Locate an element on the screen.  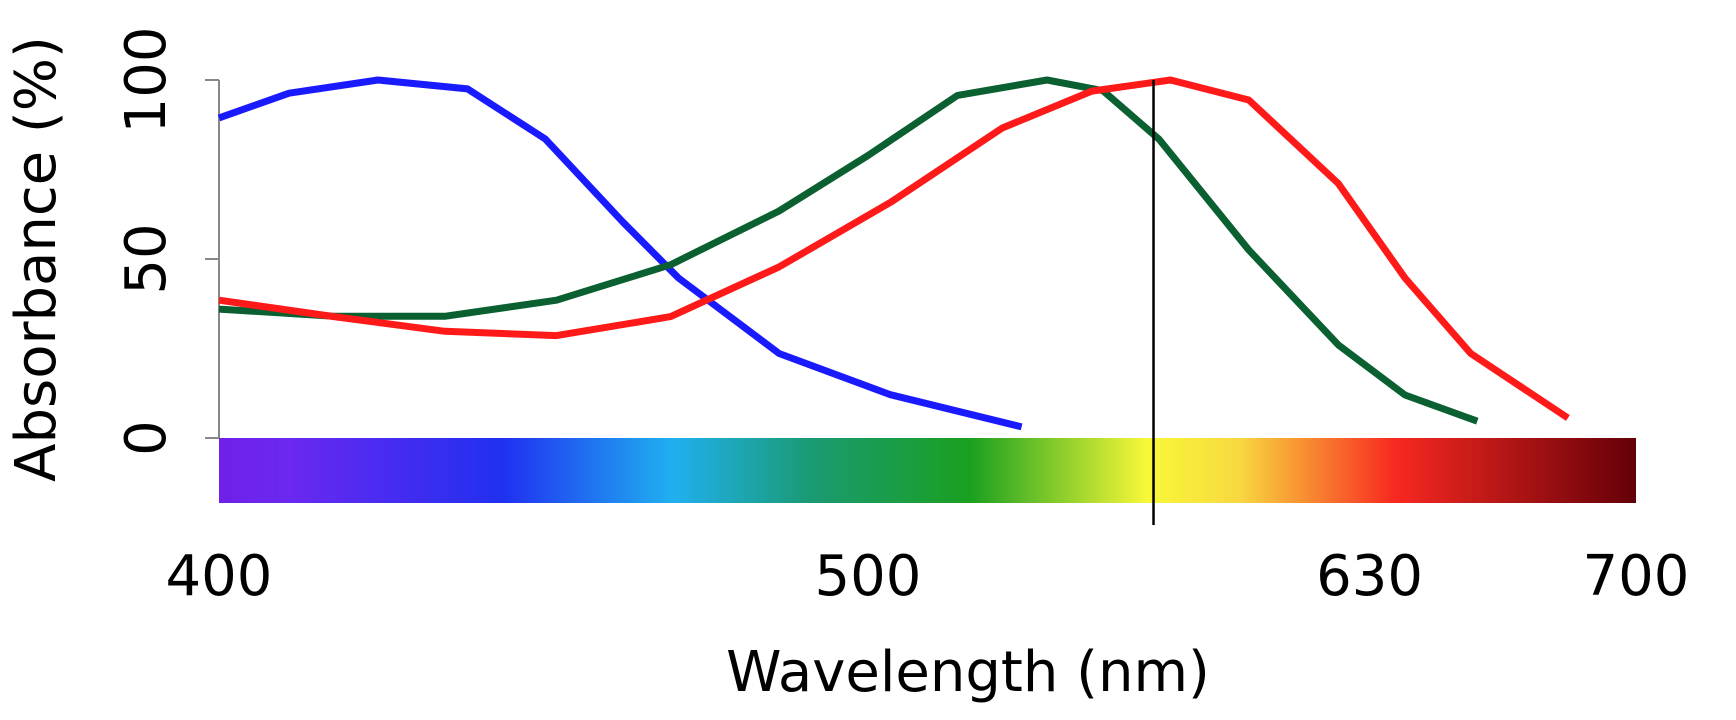
y-tick-label: 100 is located at coordinates (146, 80).